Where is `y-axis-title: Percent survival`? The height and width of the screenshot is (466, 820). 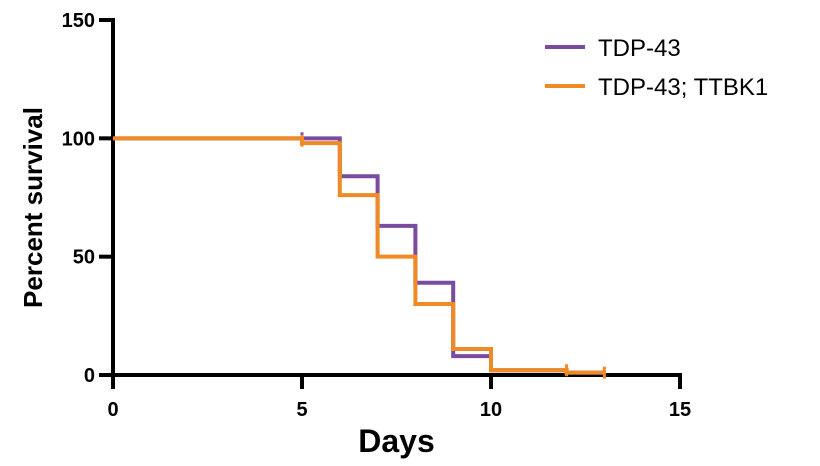
y-axis-title: Percent survival is located at coordinates (33, 207).